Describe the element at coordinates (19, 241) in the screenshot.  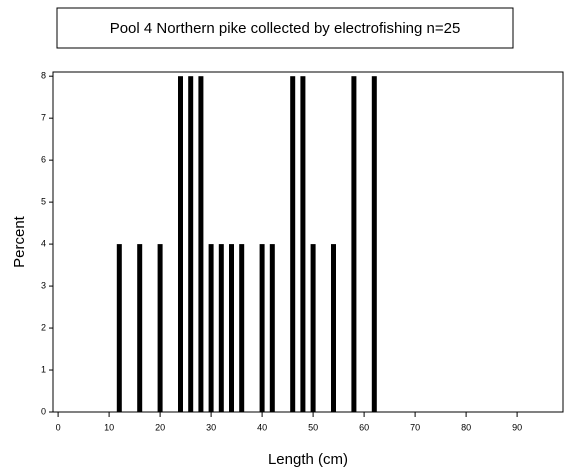
I see `y-axis-label: Percent` at that location.